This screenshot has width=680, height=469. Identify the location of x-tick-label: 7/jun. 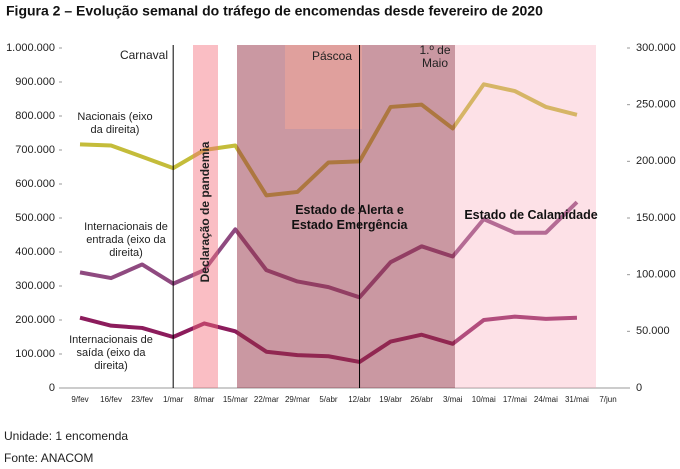
(607, 399).